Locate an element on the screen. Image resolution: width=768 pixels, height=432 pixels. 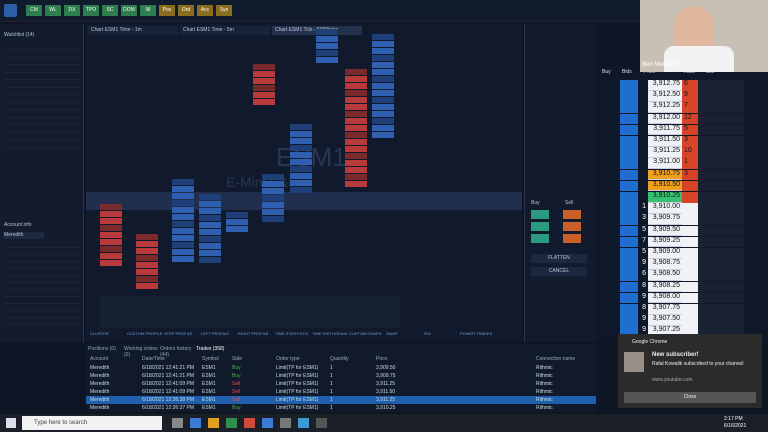
study-tab: POWER TRADES is located at coordinates (476, 333).